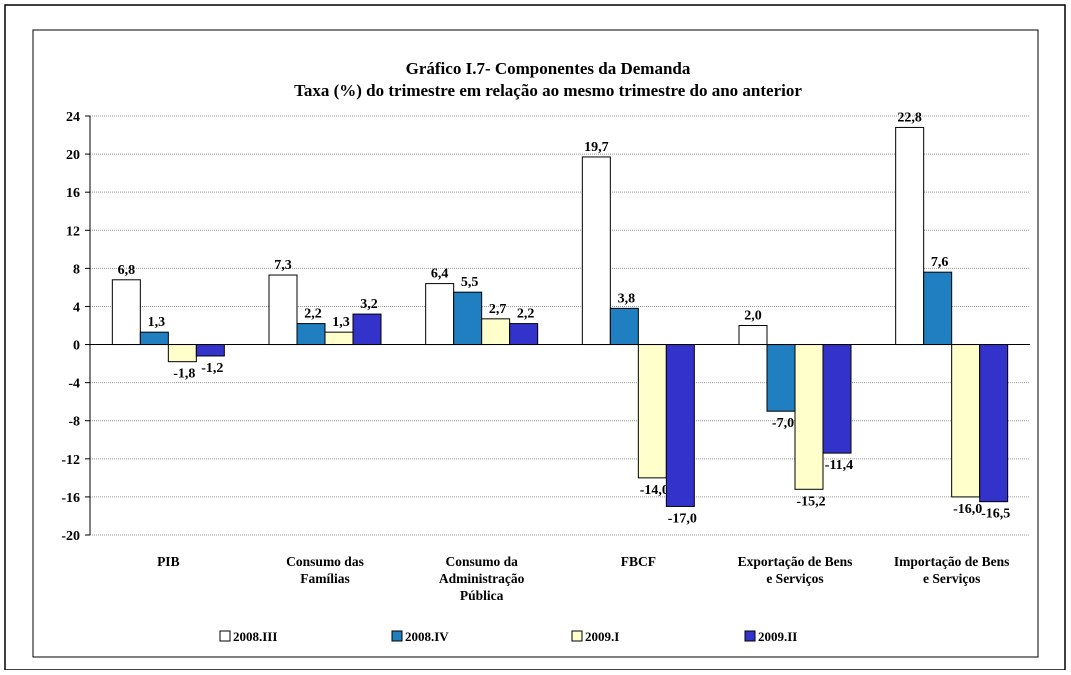 Image resolution: width=1071 pixels, height=675 pixels. Describe the element at coordinates (783, 423) in the screenshot. I see `value-label: -7,0` at that location.